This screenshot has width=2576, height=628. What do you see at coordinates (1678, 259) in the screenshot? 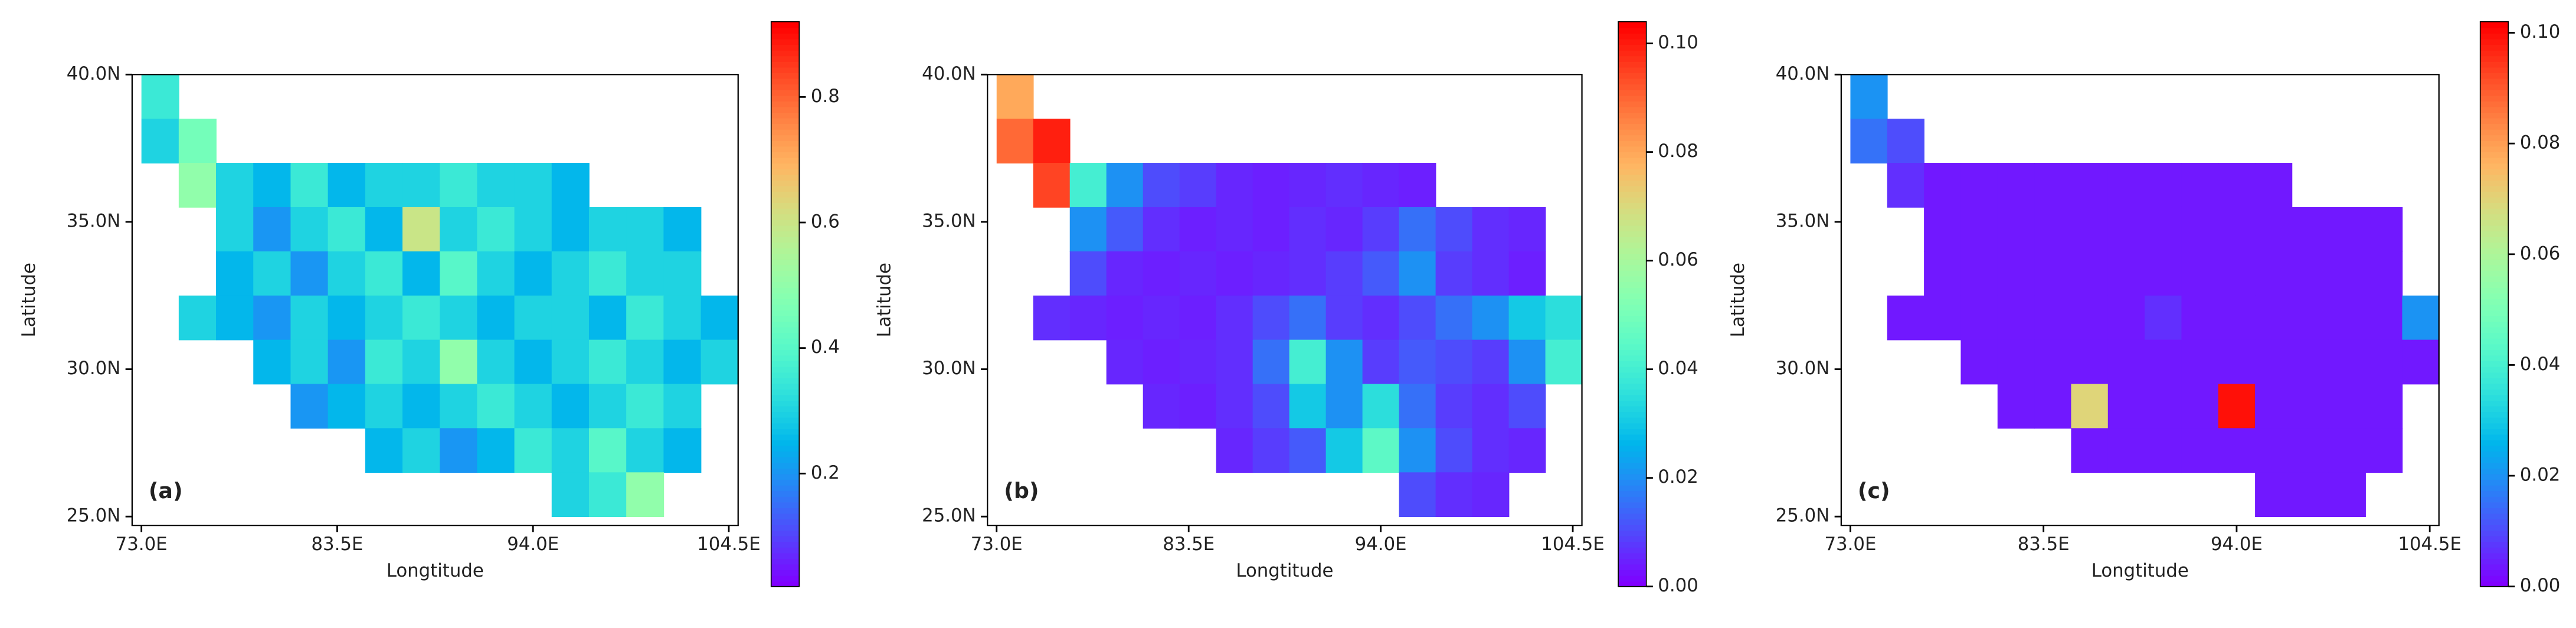
I see `colorbar-tick-label: 0.06` at bounding box center [1678, 259].